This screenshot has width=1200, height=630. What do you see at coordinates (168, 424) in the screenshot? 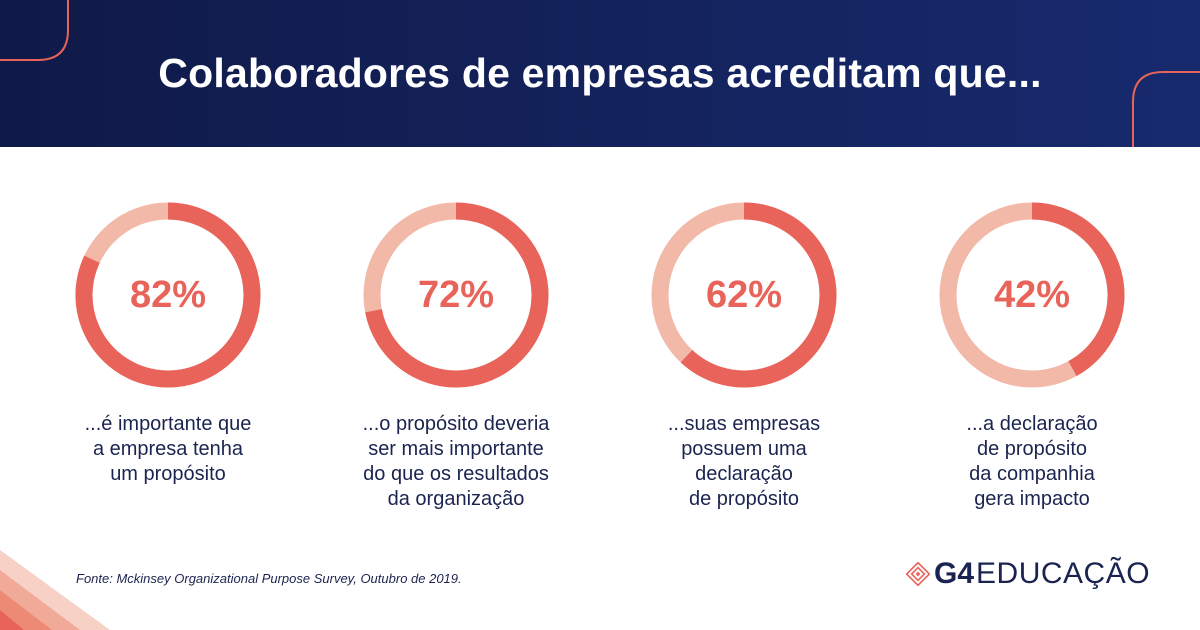
I see `caption-line: ...é importante que` at bounding box center [168, 424].